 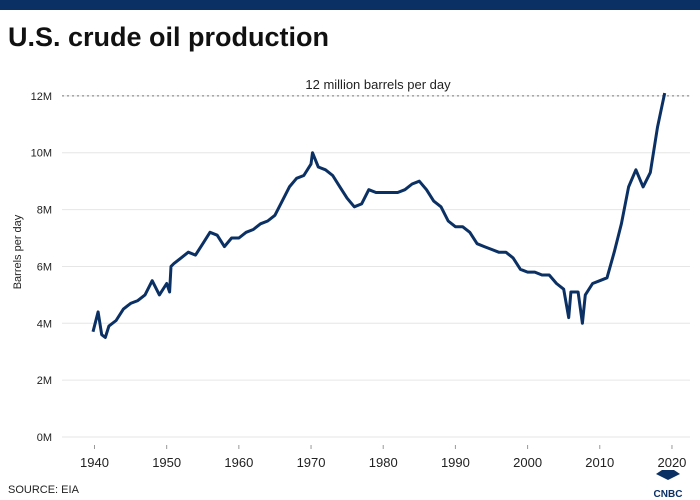 What do you see at coordinates (44, 267) in the screenshot?
I see `y-tick-label: 6M` at bounding box center [44, 267].